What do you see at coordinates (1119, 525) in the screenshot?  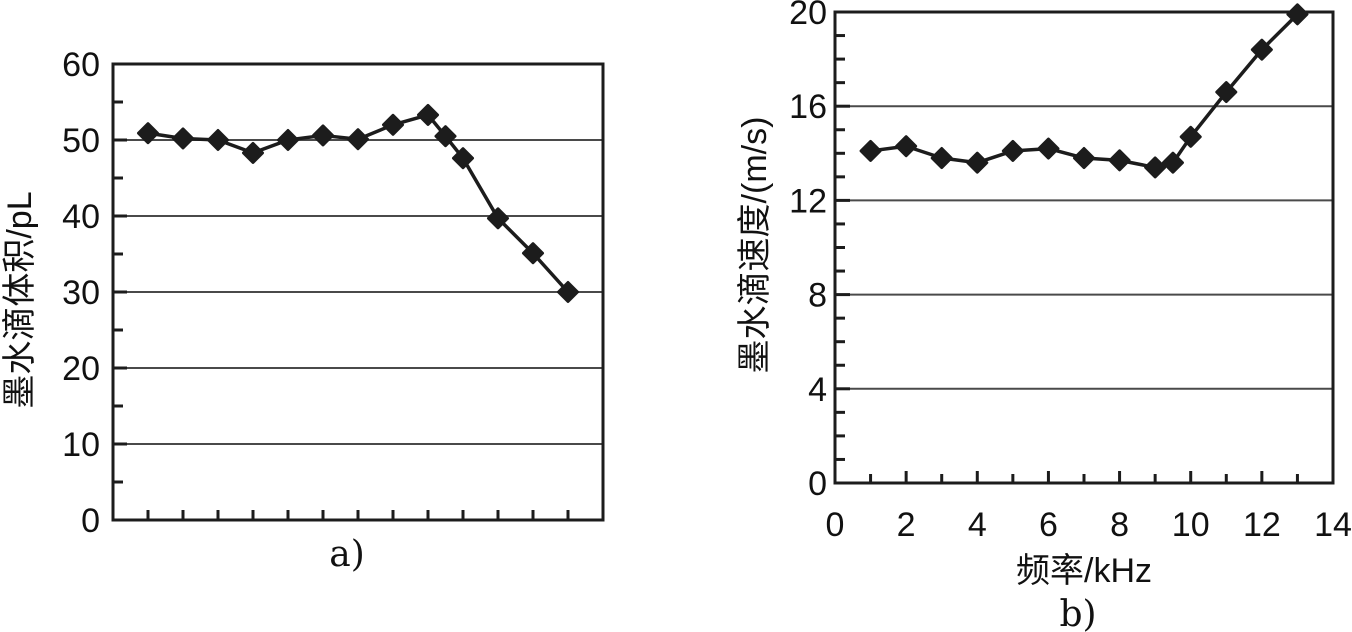 I see `x-tick-label: 8` at bounding box center [1119, 525].